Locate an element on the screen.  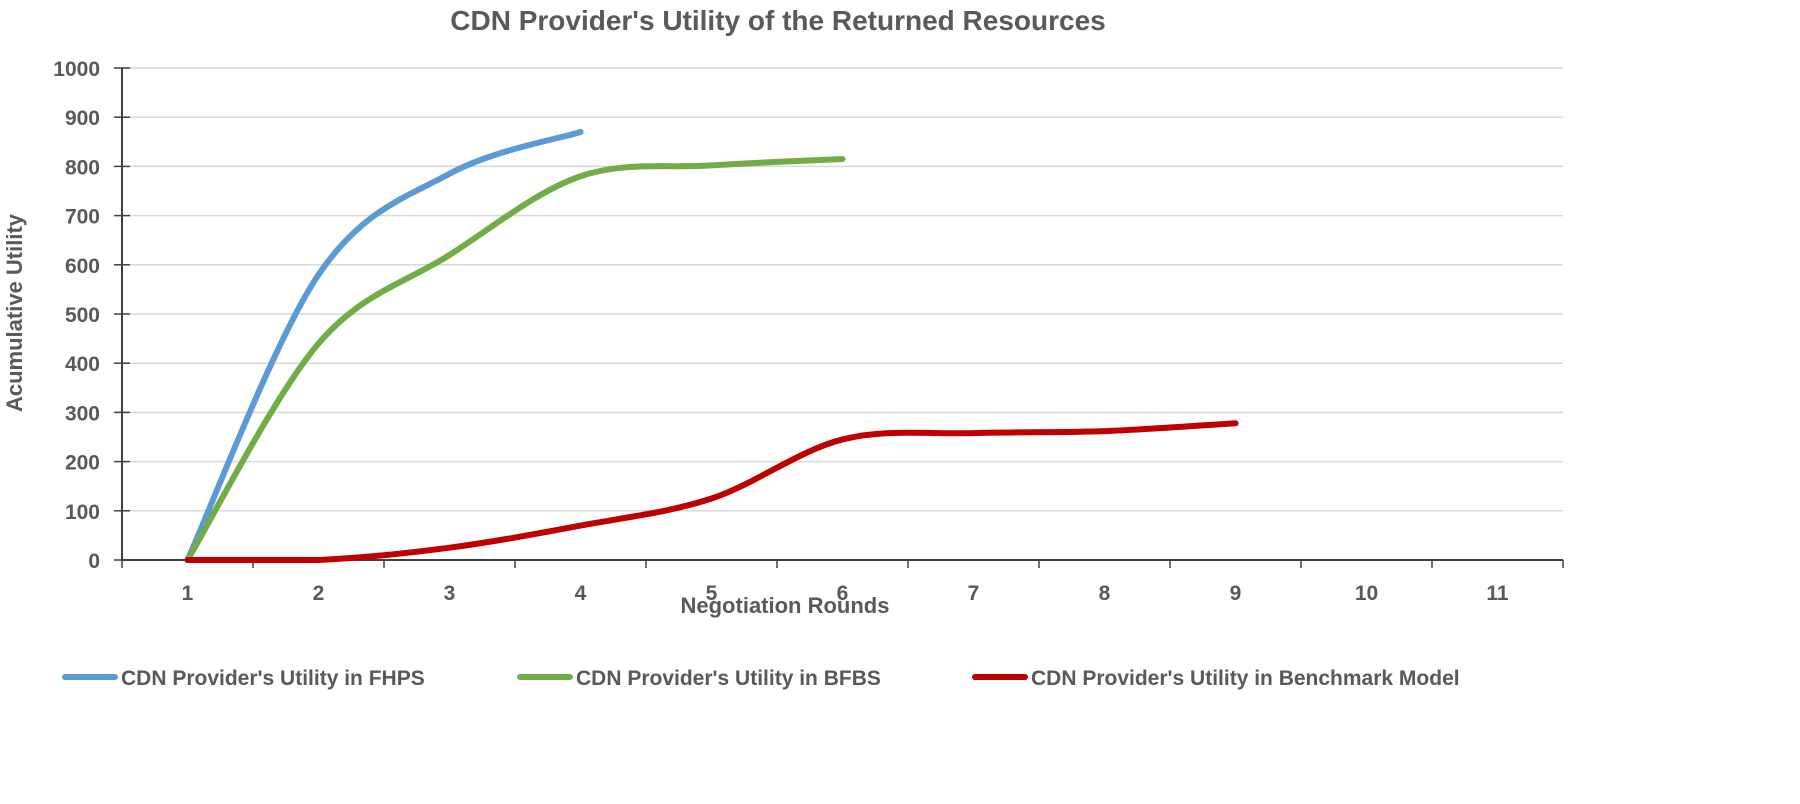
y-tick-label: 1000 is located at coordinates (76, 69).